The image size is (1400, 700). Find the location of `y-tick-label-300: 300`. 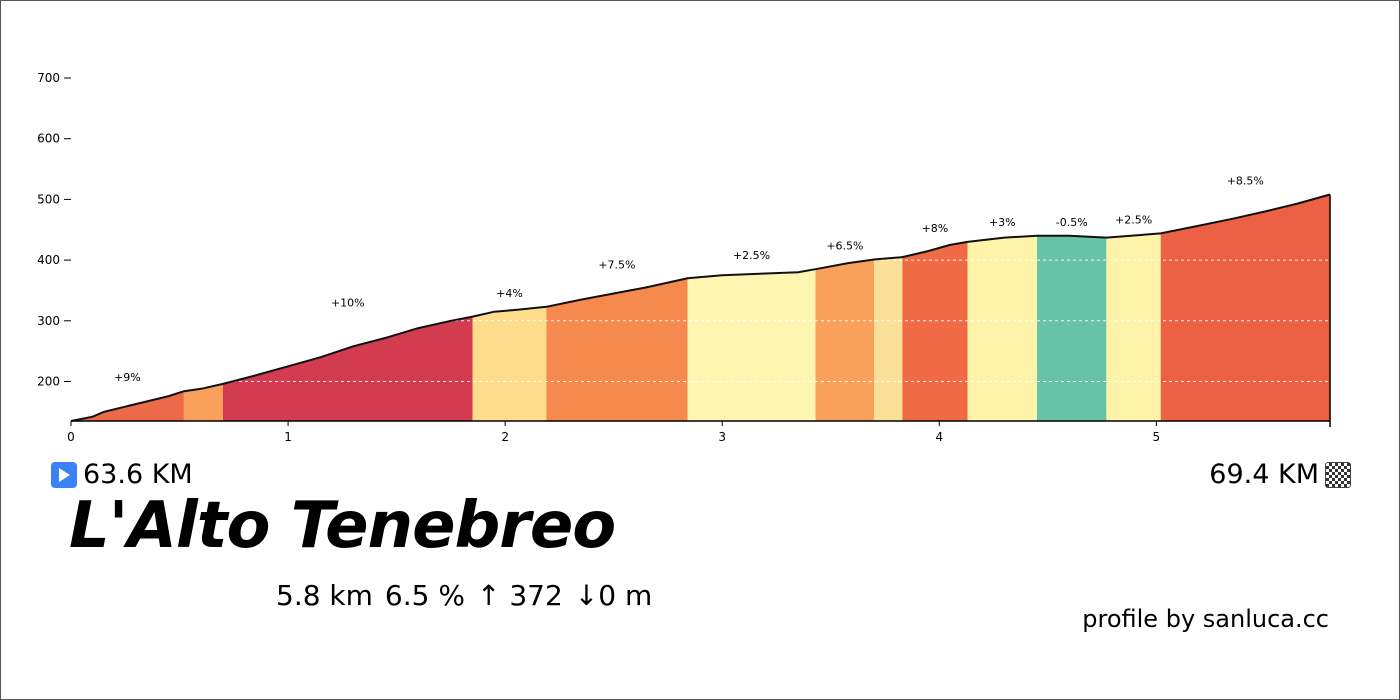

y-tick-label-300: 300 is located at coordinates (48, 321).